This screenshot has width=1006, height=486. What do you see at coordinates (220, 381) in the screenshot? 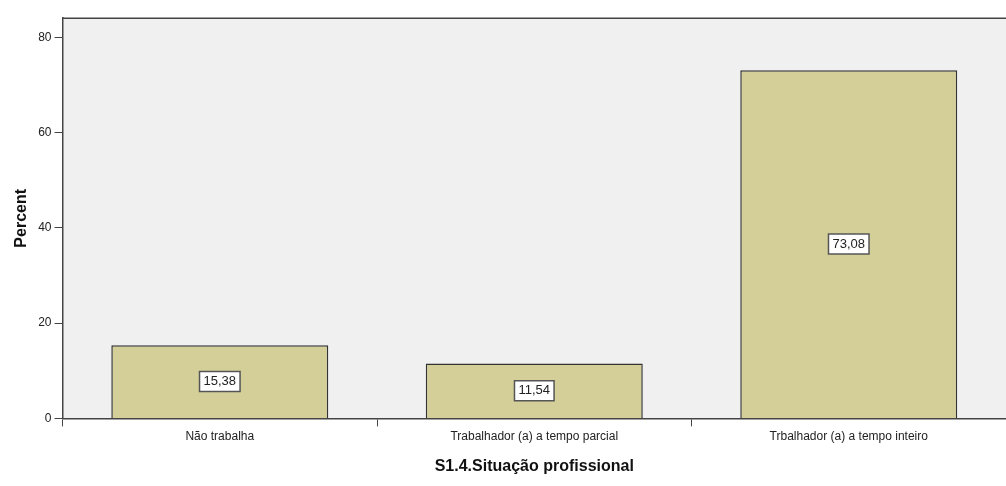
I see `data-label: 15,38` at bounding box center [220, 381].